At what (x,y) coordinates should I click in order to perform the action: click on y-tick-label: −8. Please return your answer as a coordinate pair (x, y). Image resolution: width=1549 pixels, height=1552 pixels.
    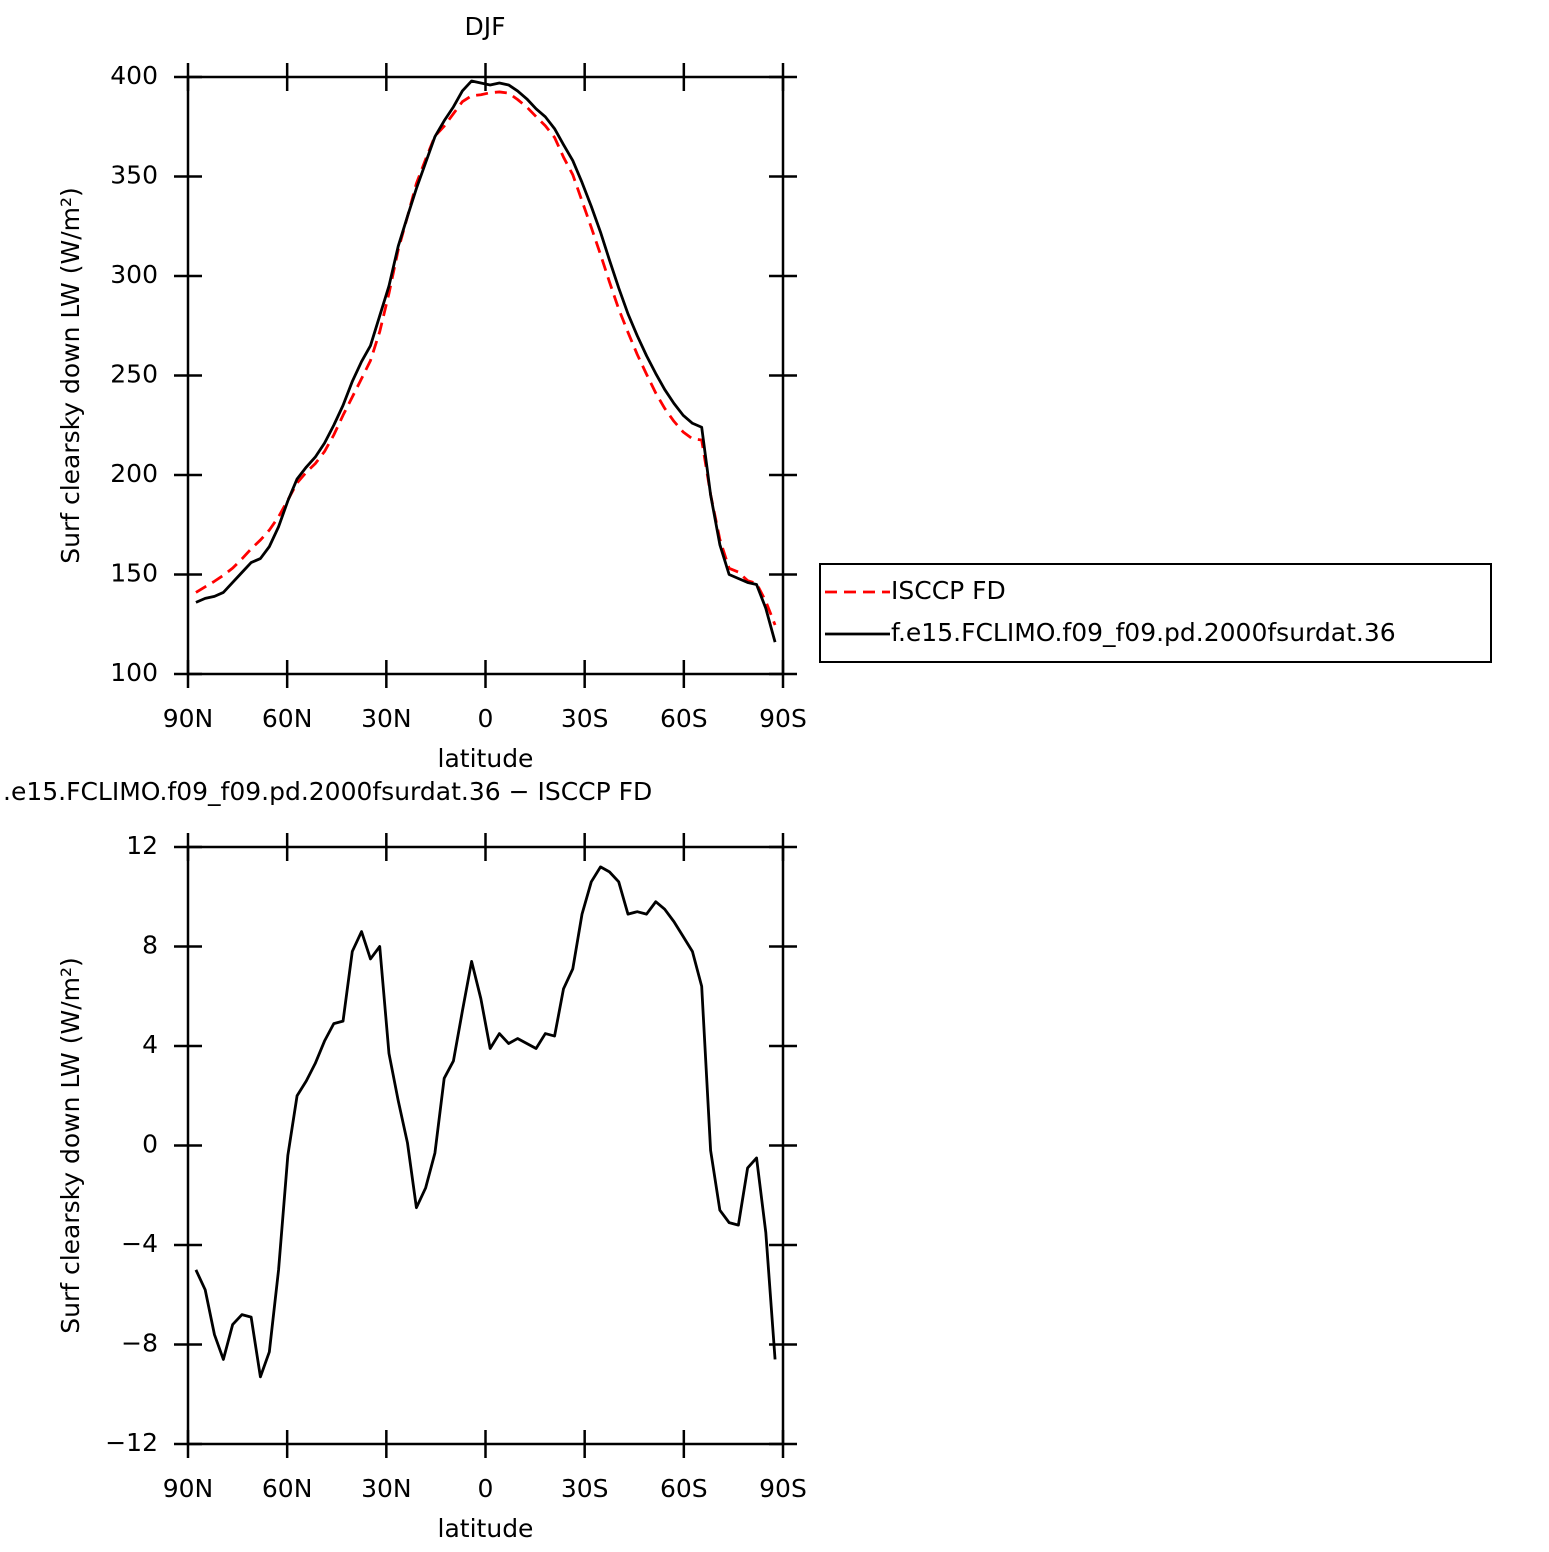
    Looking at the image, I should click on (139, 1343).